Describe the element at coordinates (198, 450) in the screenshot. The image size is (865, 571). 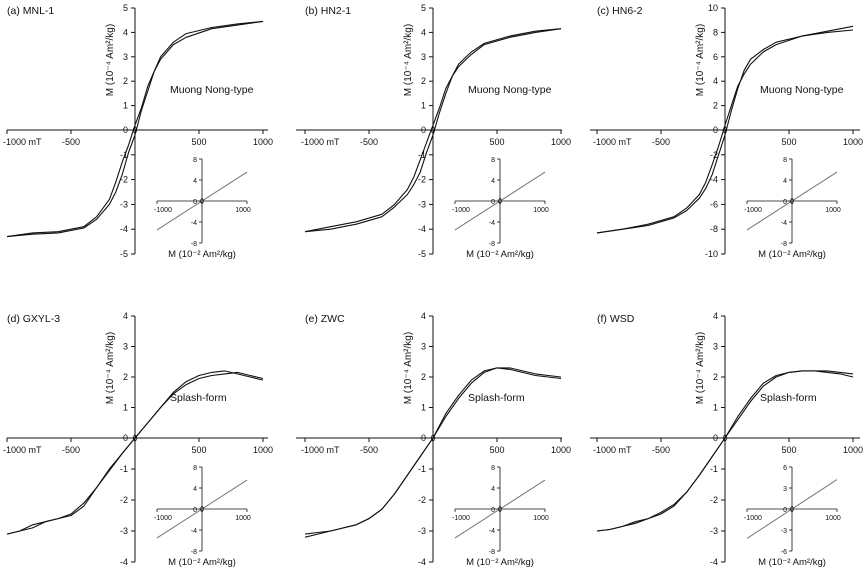
I see `x-tick-label: 500` at that location.